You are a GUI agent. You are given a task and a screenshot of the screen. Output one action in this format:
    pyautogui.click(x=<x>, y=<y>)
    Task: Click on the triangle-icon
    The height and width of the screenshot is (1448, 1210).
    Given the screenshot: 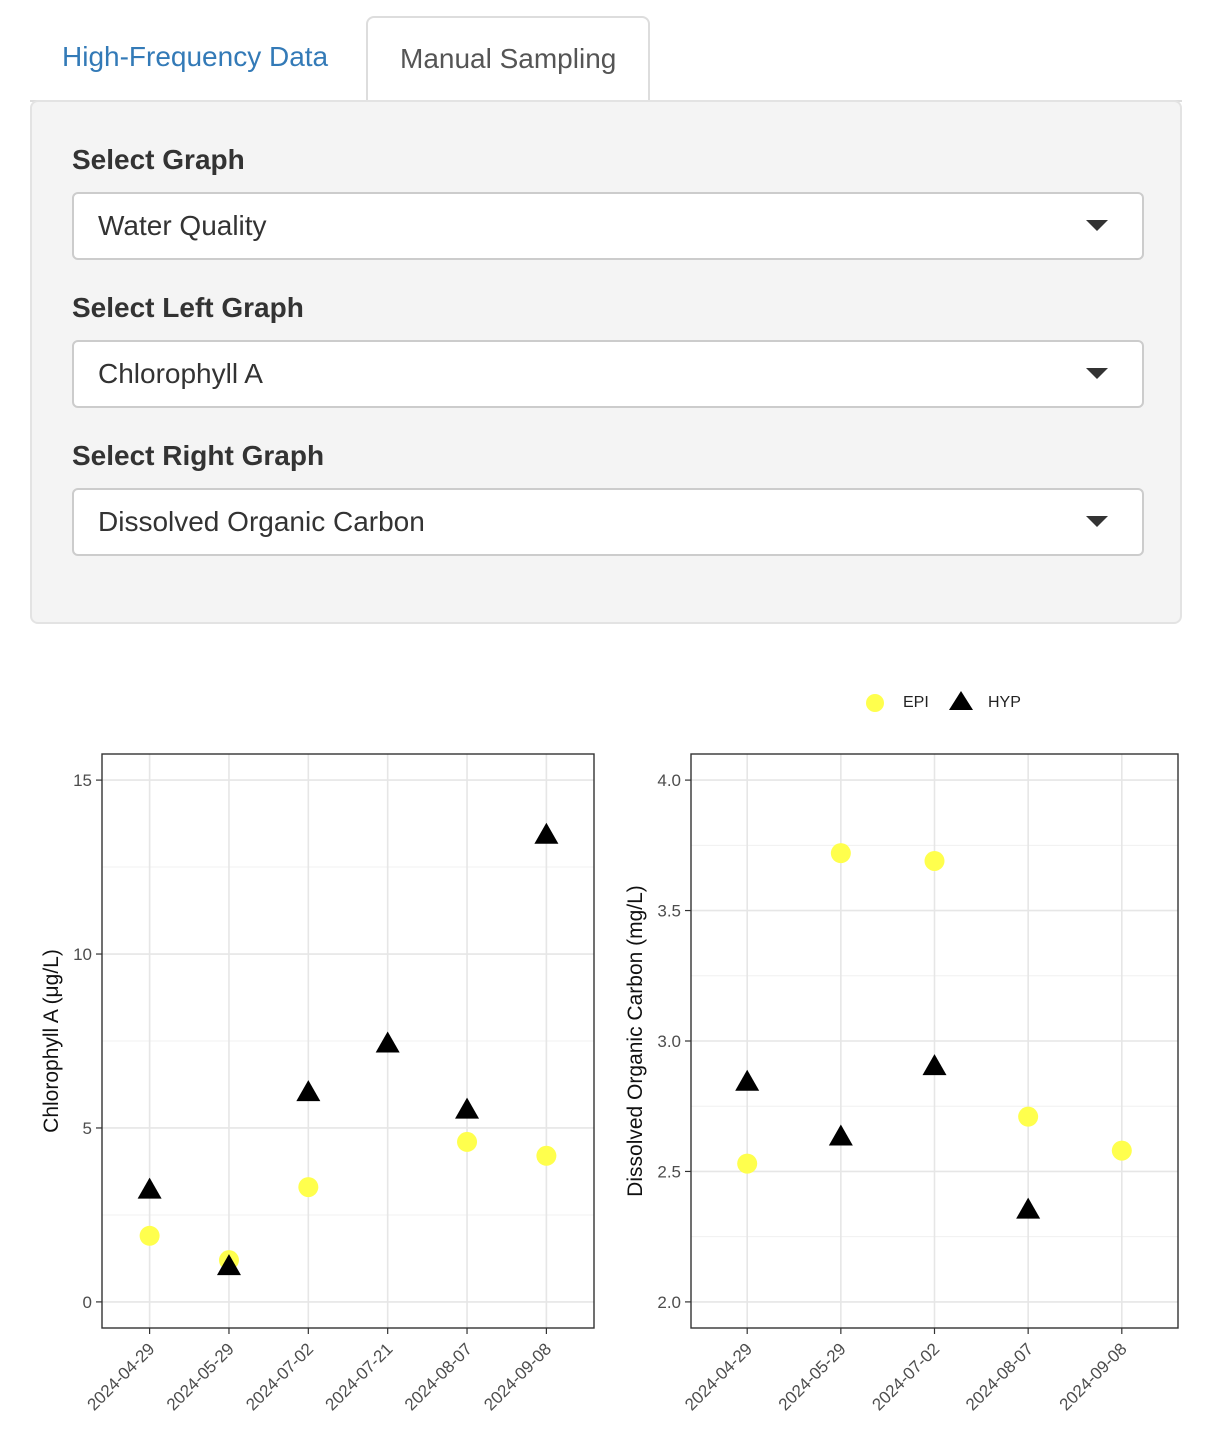 What is the action you would take?
    pyautogui.click(x=961, y=700)
    